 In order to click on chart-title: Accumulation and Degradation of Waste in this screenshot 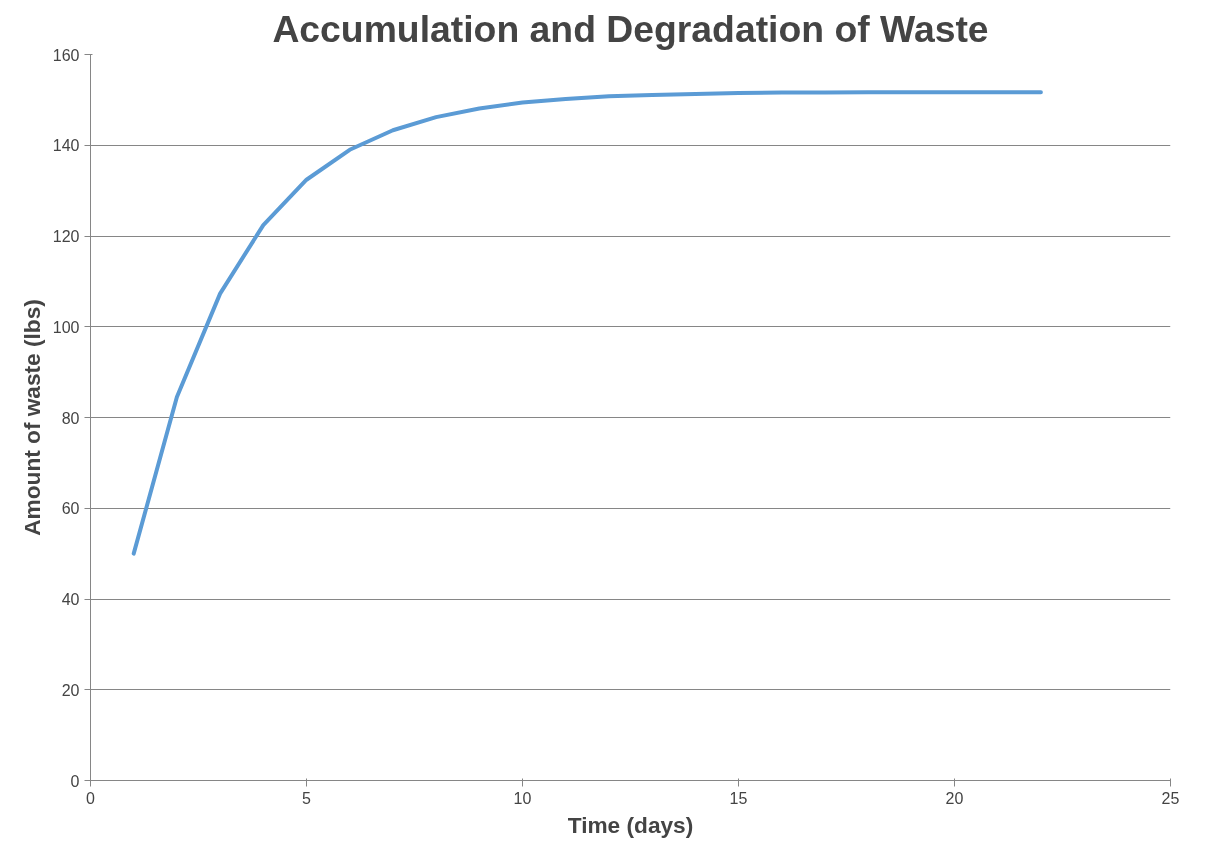, I will do `click(630, 28)`.